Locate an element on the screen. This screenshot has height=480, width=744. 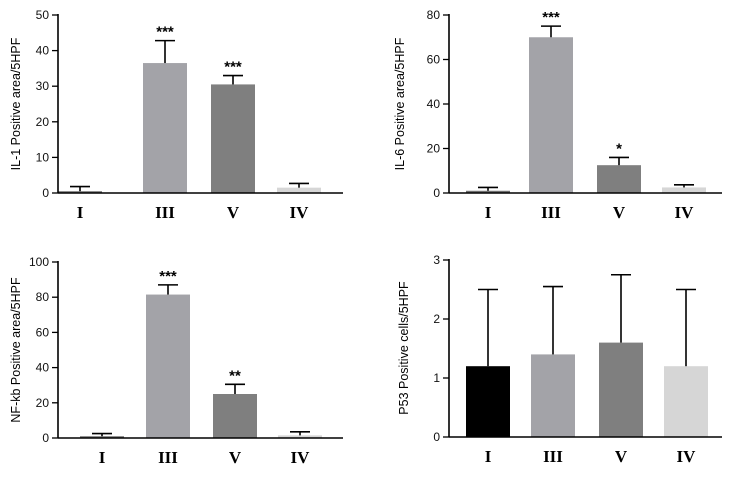
y-tick-label-30: 30 is located at coordinates (43, 86).